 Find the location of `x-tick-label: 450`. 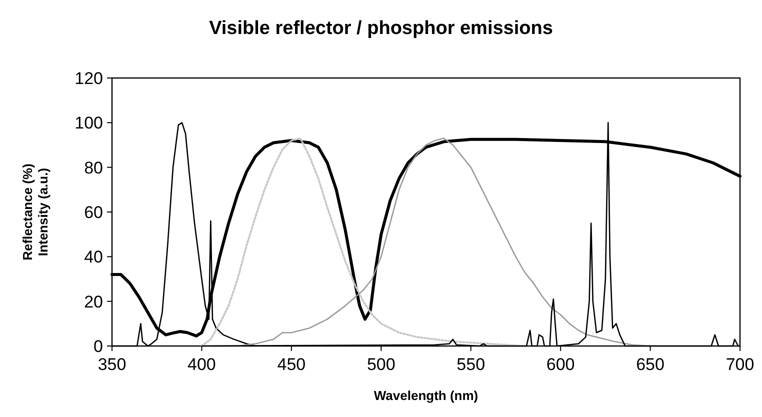

x-tick-label: 450 is located at coordinates (291, 364).